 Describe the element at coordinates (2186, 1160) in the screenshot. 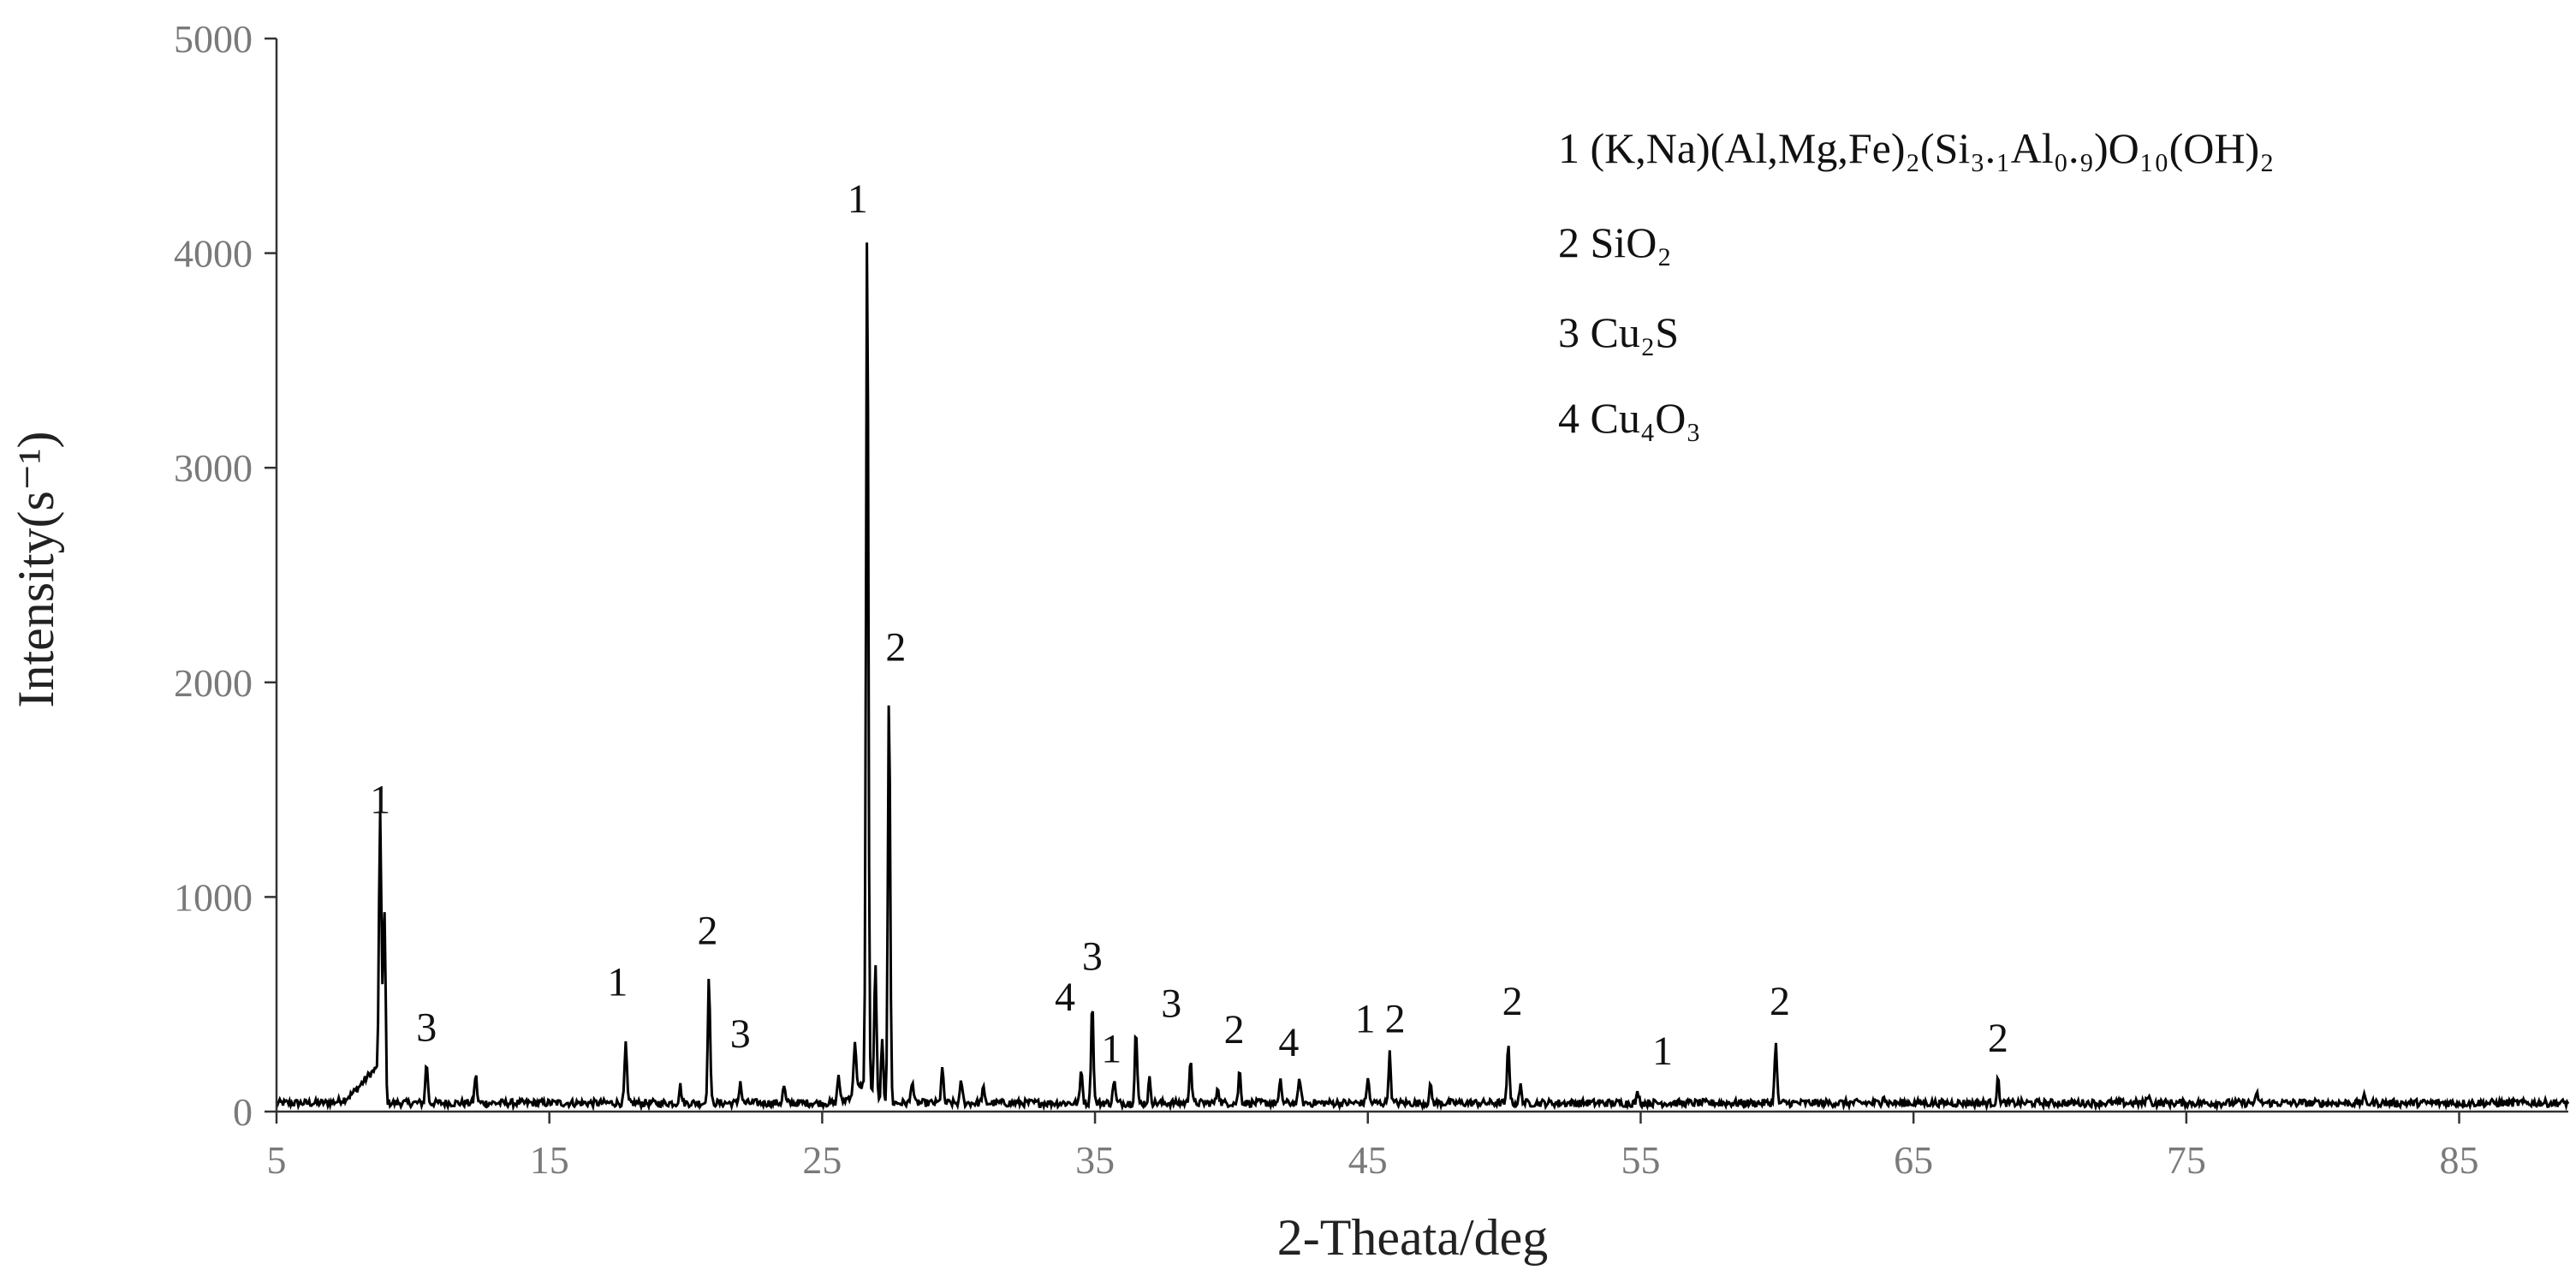

I see `x-tick-label: 75` at that location.